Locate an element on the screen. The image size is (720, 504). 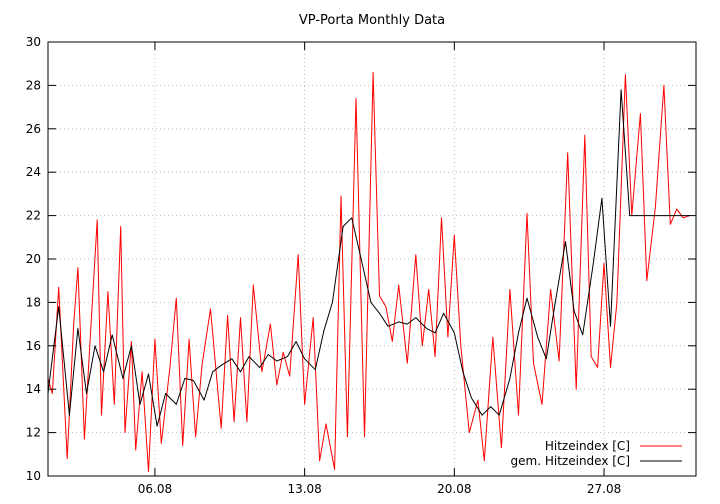
y-tick-label: 26 is located at coordinates (33, 129).